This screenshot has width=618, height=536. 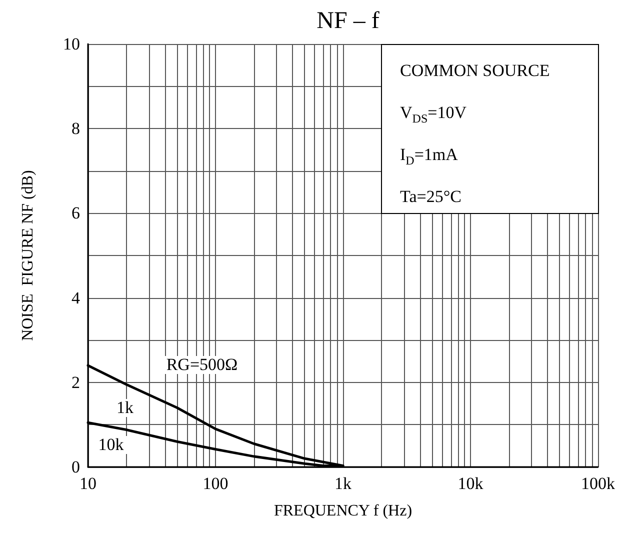 I want to click on y-tick-label: 2, so click(x=76, y=382).